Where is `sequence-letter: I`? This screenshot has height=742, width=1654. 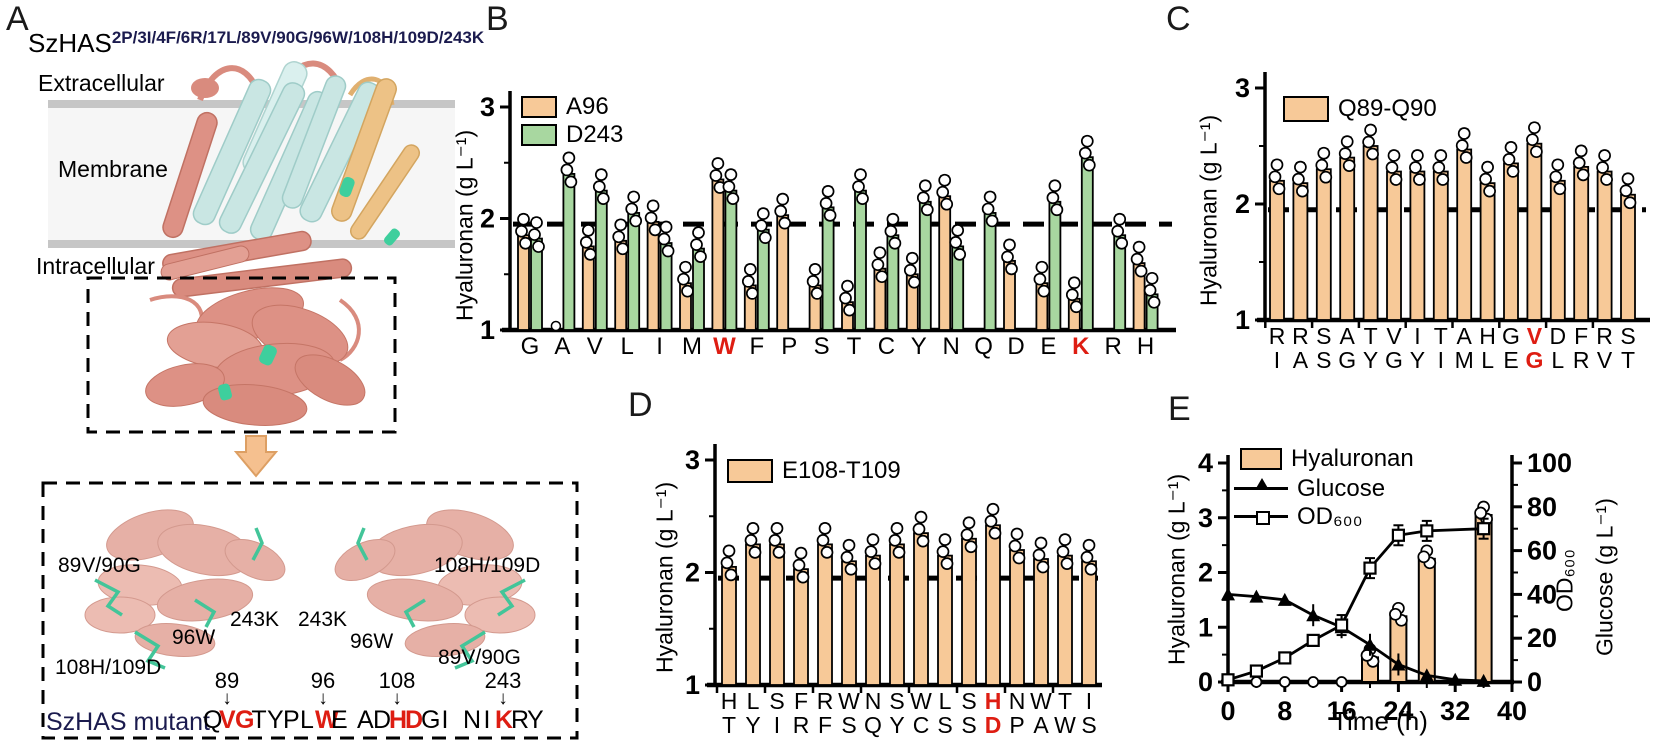
sequence-letter: I is located at coordinates (445, 720).